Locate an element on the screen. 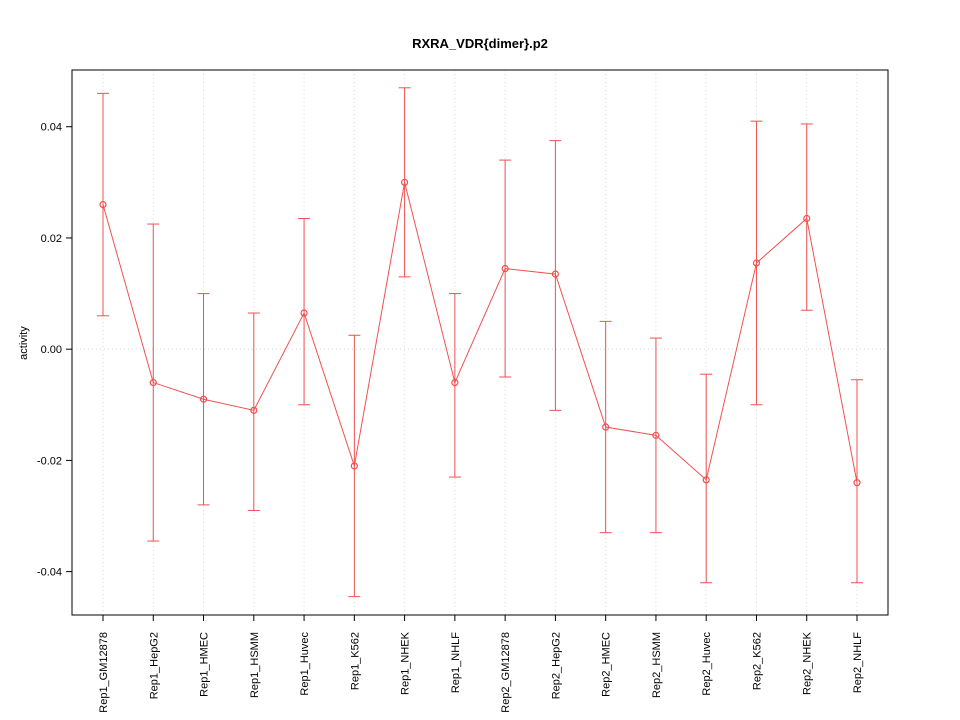 Image resolution: width=960 pixels, height=720 pixels. y-tick-label: 0.00 is located at coordinates (51, 350).